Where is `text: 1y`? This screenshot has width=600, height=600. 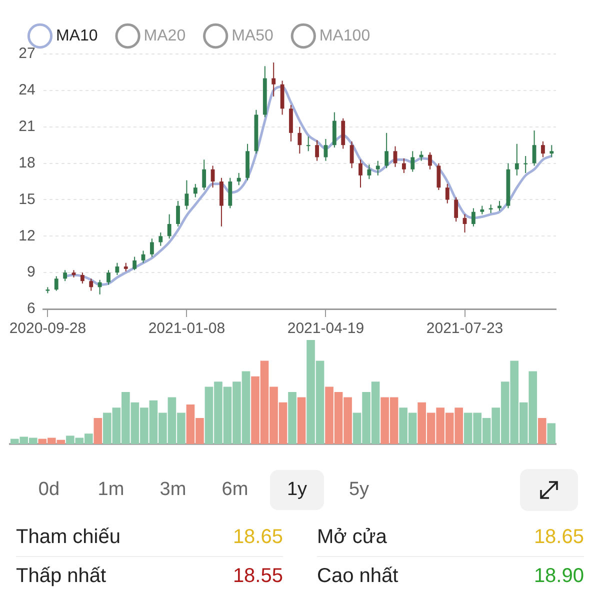 text: 1y is located at coordinates (297, 490).